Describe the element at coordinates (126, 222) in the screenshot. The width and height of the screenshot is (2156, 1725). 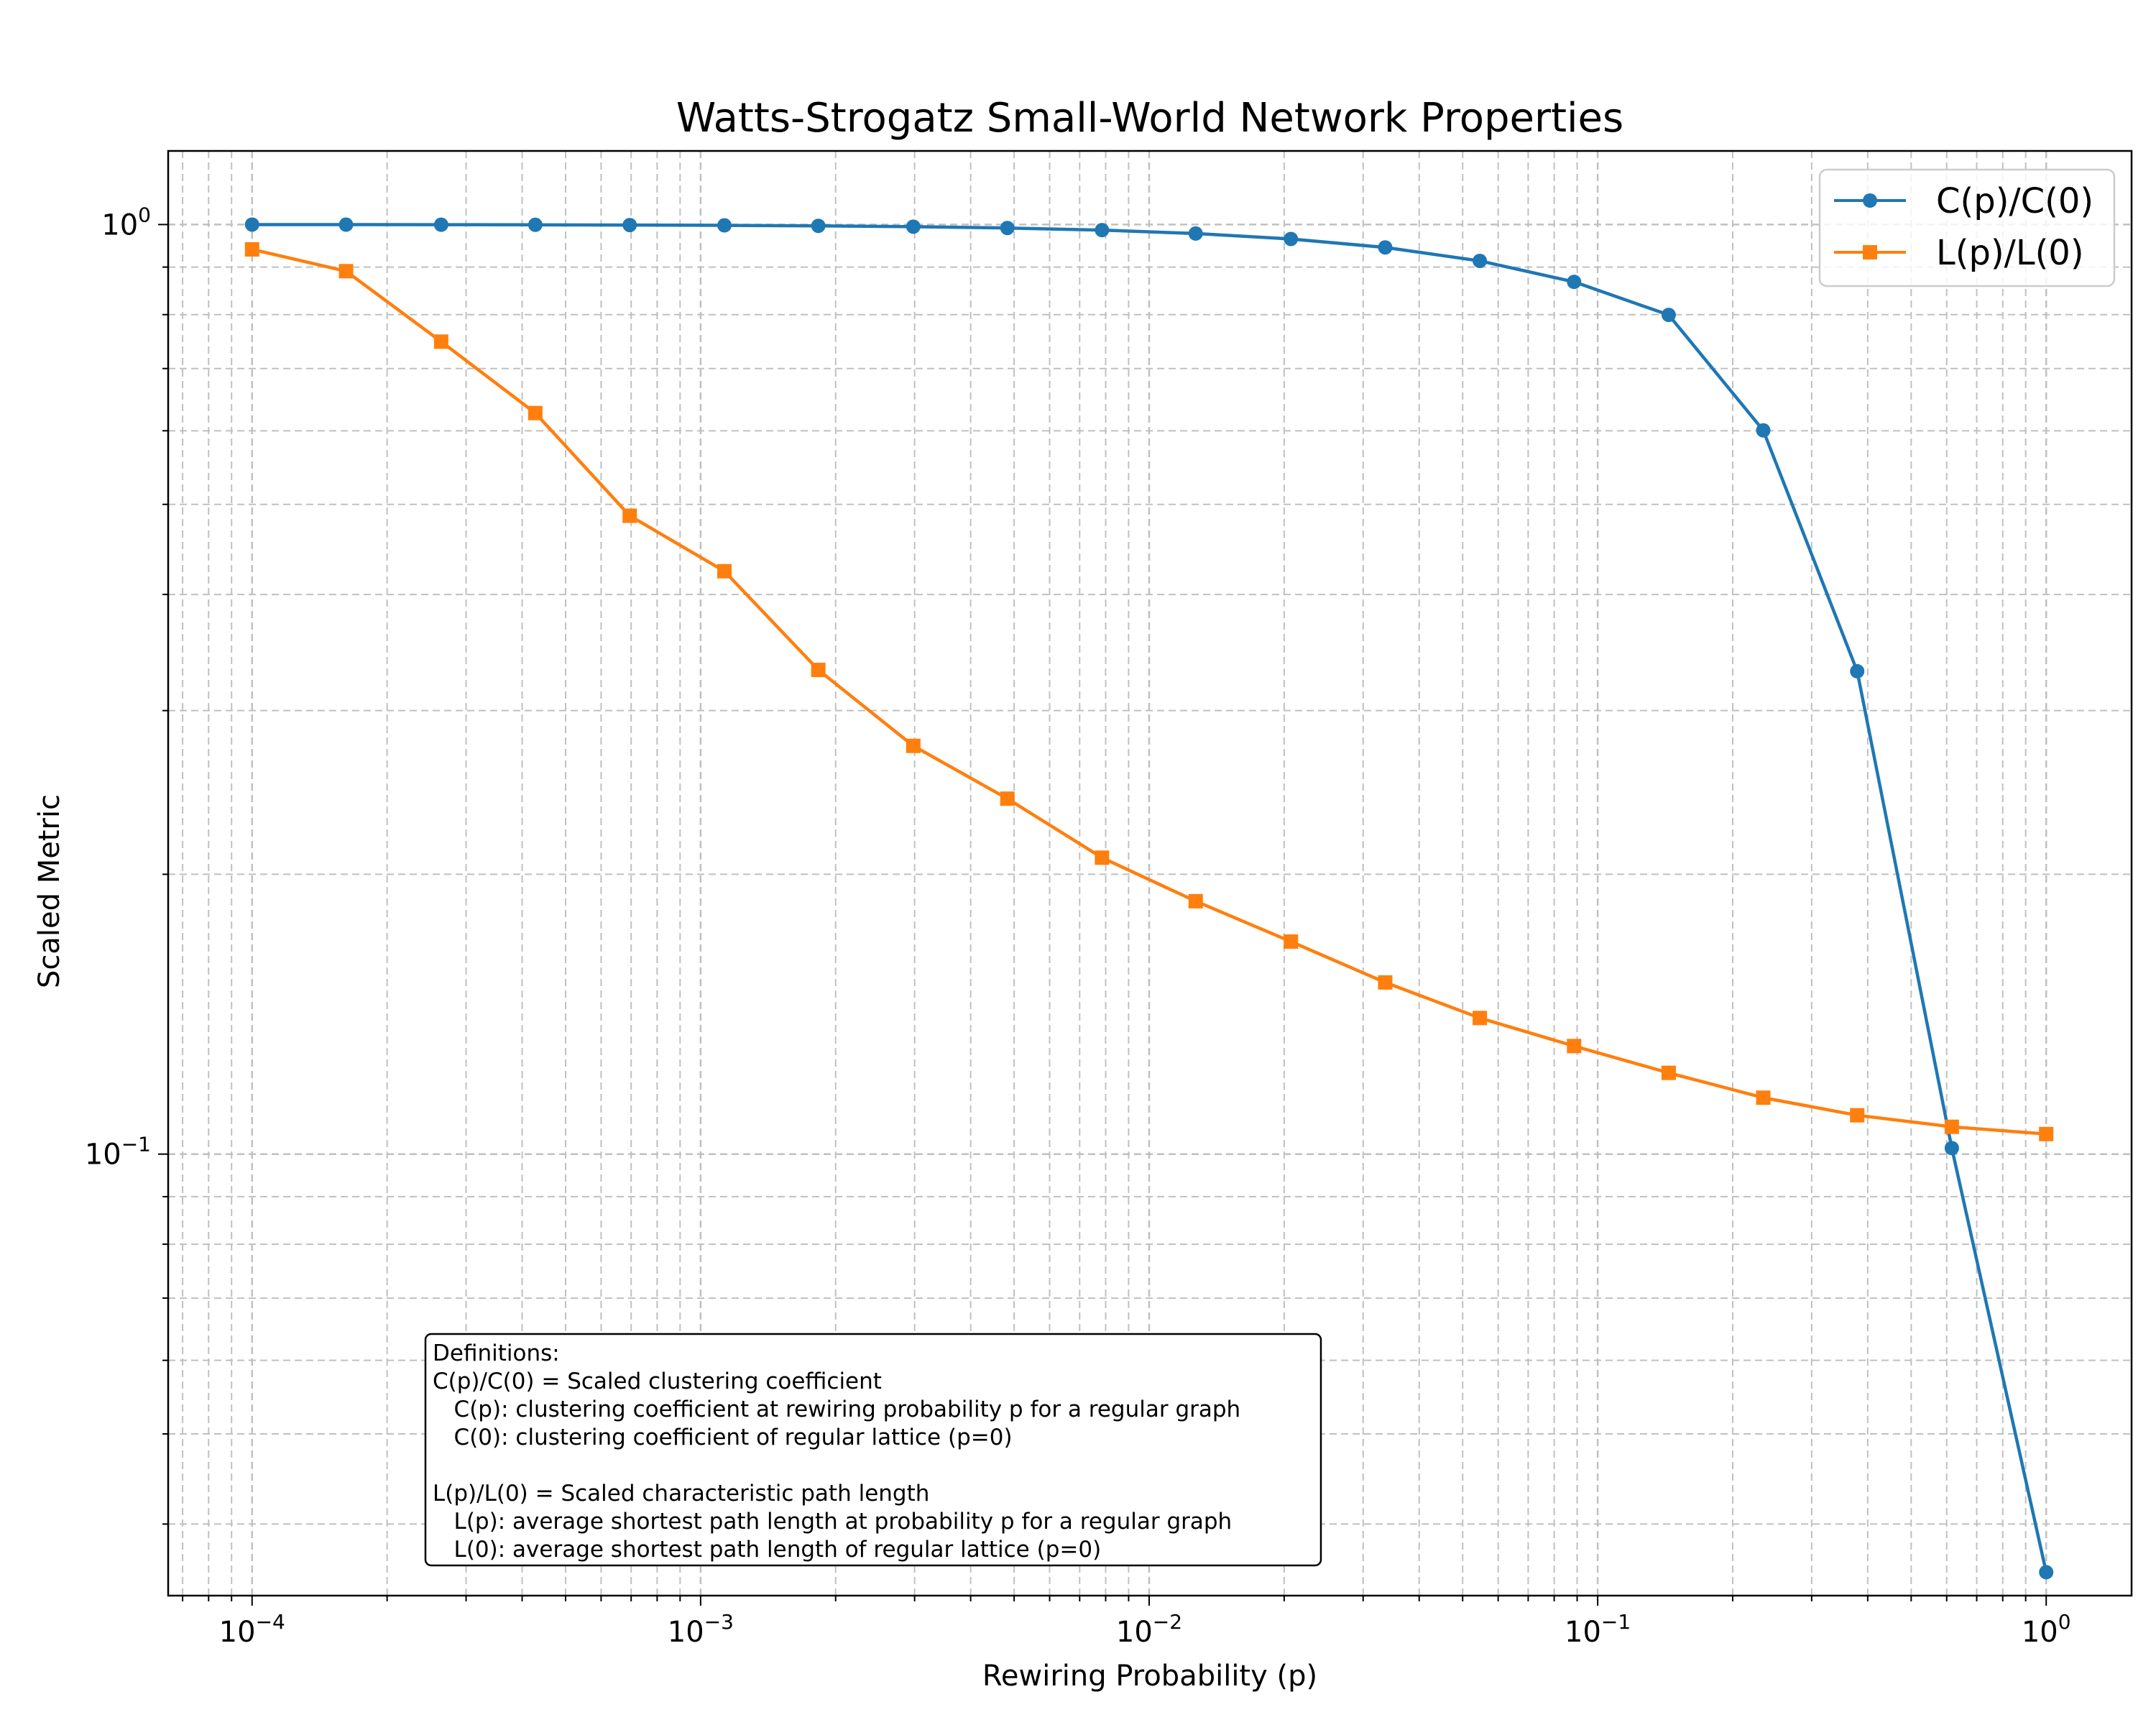
I see `y-tick-label: 10⁰` at that location.